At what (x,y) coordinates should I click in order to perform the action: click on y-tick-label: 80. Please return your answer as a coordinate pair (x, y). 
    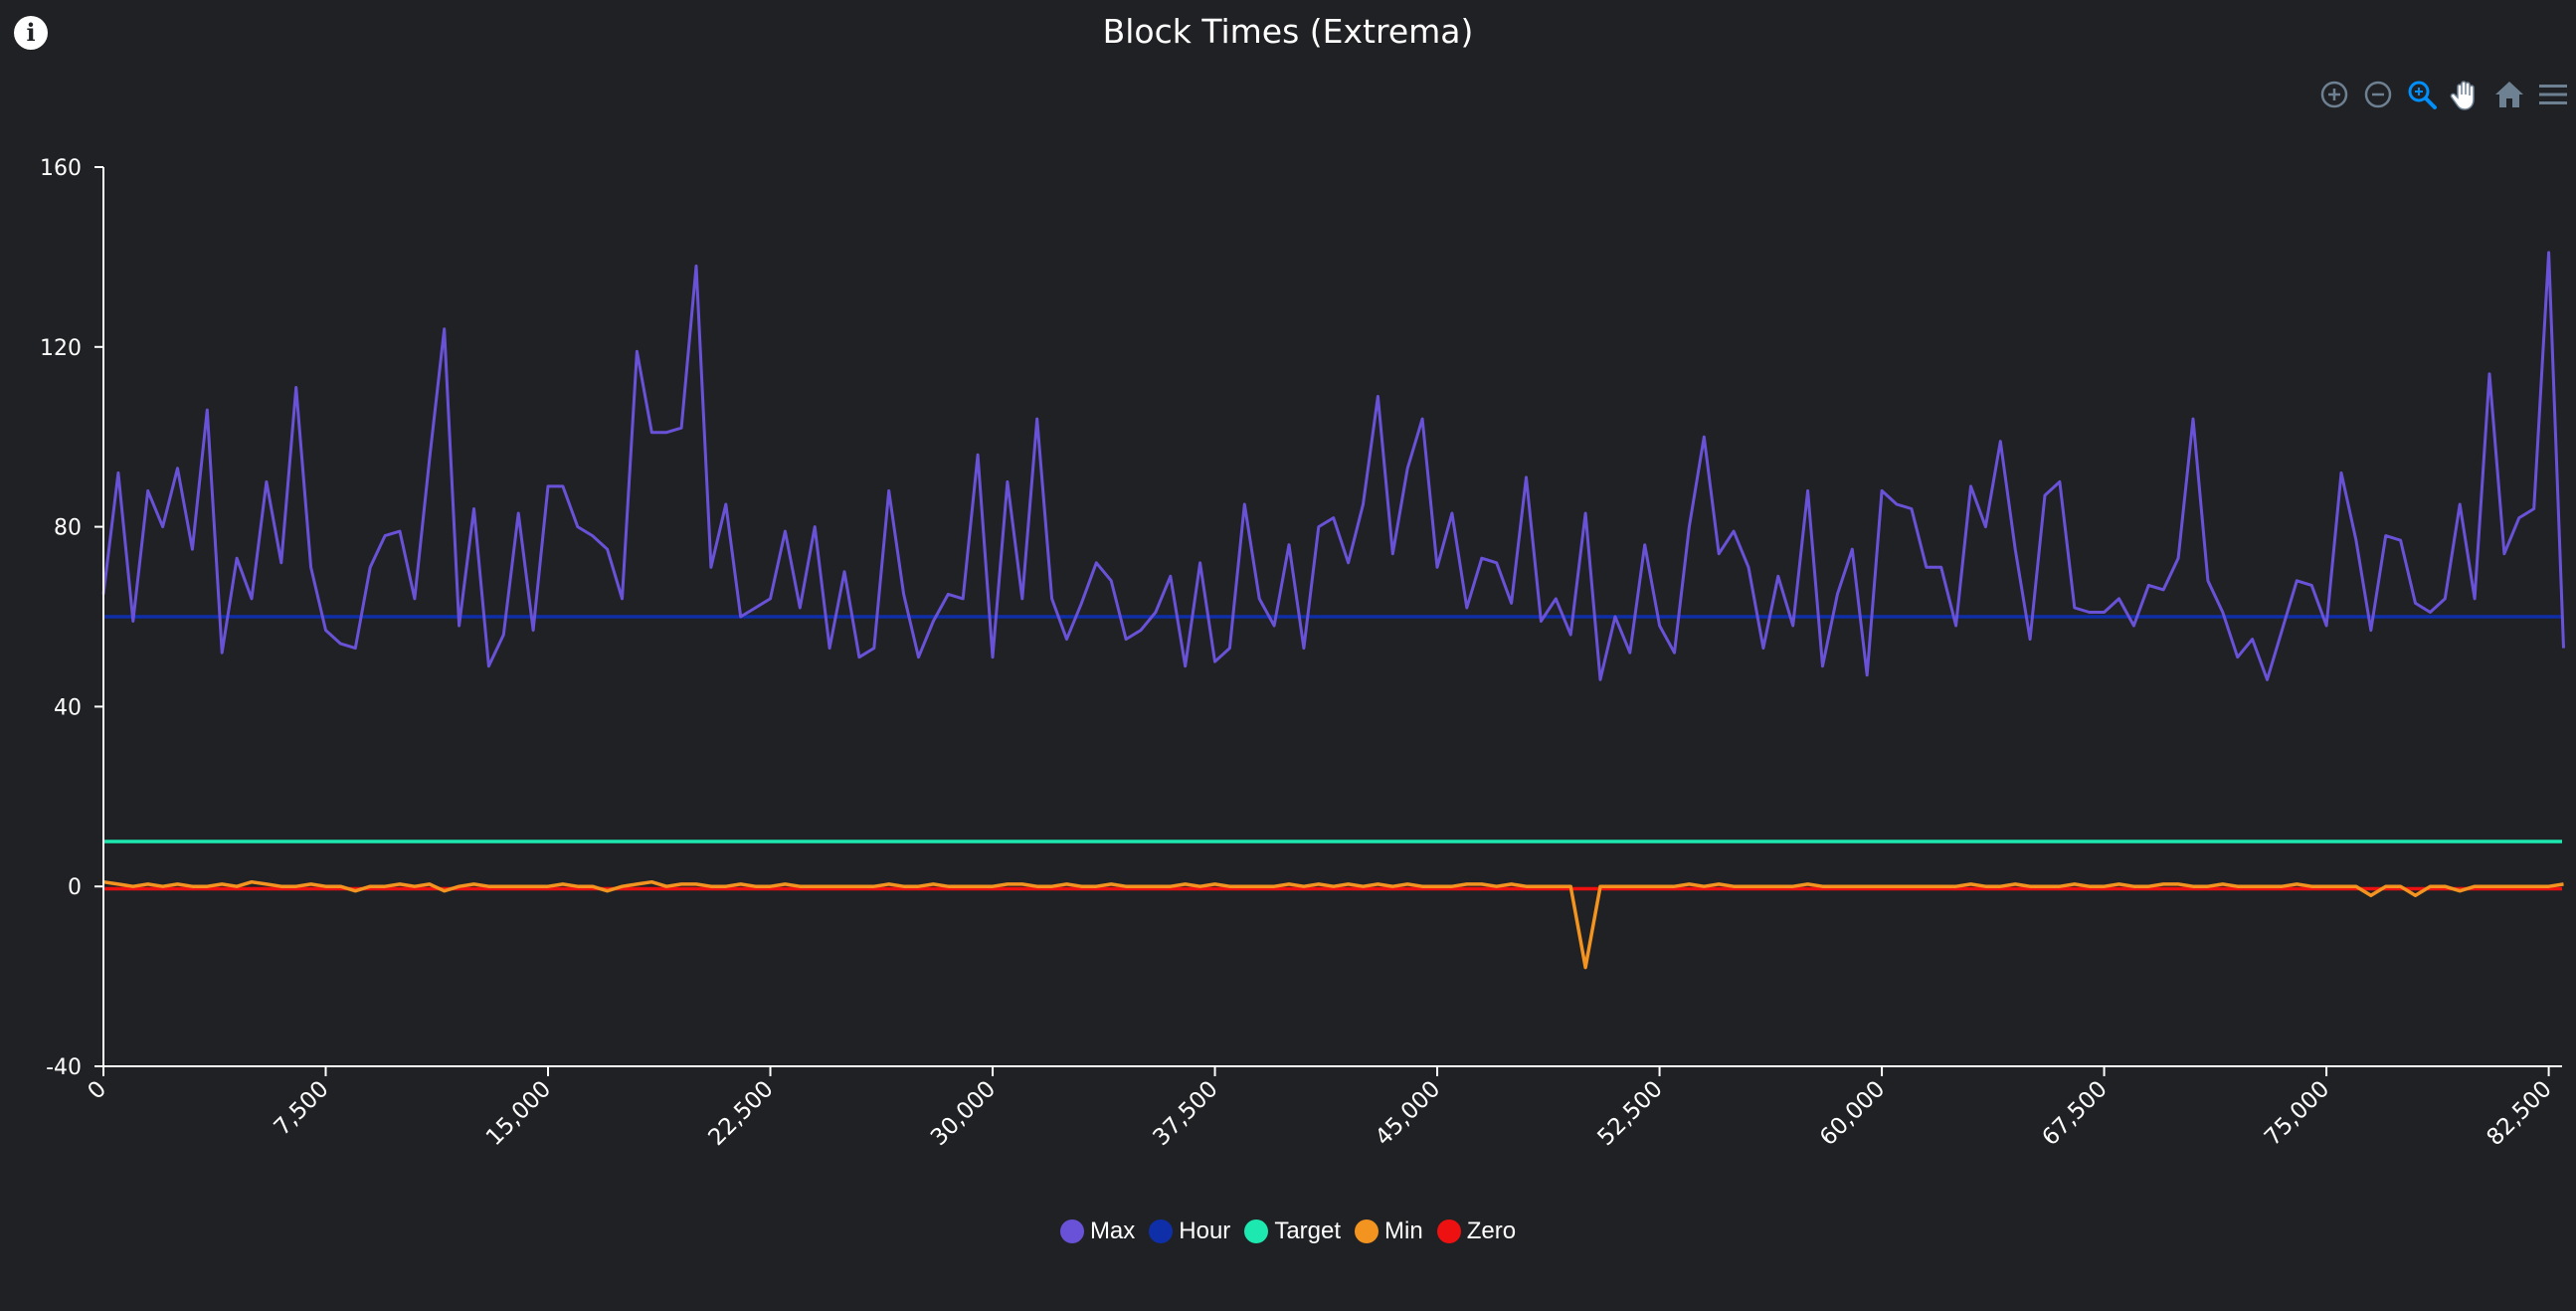
    Looking at the image, I should click on (68, 528).